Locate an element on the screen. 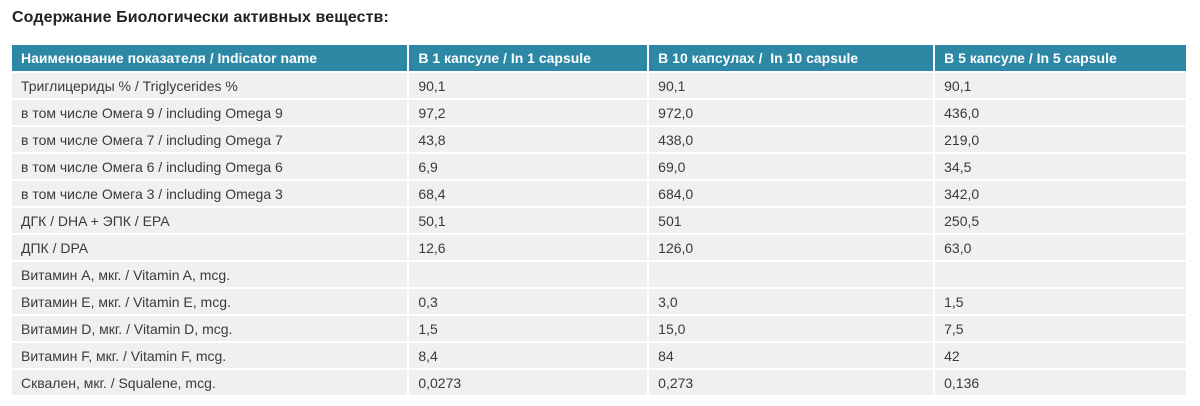 Image resolution: width=1200 pixels, height=406 pixels. value-cell-10-capsules: 3,0 is located at coordinates (791, 301).